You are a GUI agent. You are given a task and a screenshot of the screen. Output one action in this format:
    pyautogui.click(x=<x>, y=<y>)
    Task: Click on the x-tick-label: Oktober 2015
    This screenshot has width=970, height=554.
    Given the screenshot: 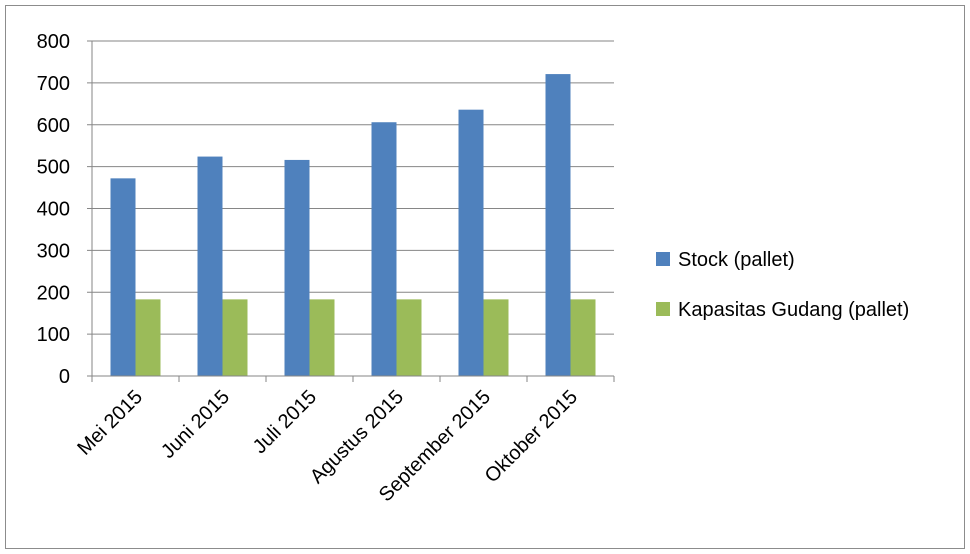 What is the action you would take?
    pyautogui.click(x=531, y=436)
    